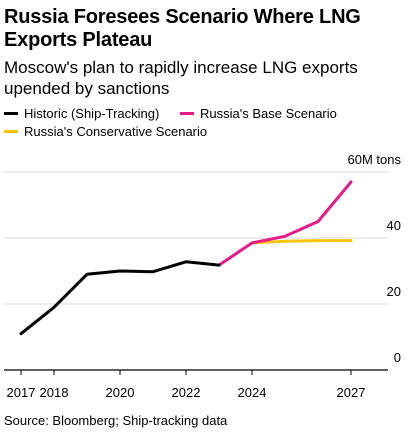  Describe the element at coordinates (21, 392) in the screenshot. I see `x-tick-label-2017: 2017` at that location.